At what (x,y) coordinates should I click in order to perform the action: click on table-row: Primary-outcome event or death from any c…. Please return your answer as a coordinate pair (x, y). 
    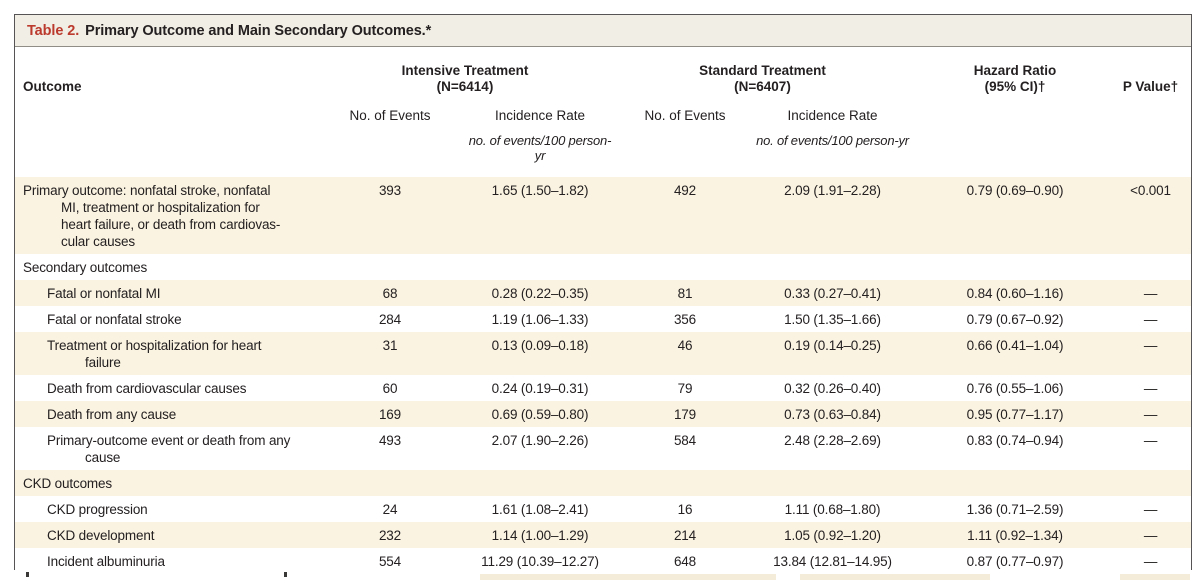
    Looking at the image, I should click on (603, 448).